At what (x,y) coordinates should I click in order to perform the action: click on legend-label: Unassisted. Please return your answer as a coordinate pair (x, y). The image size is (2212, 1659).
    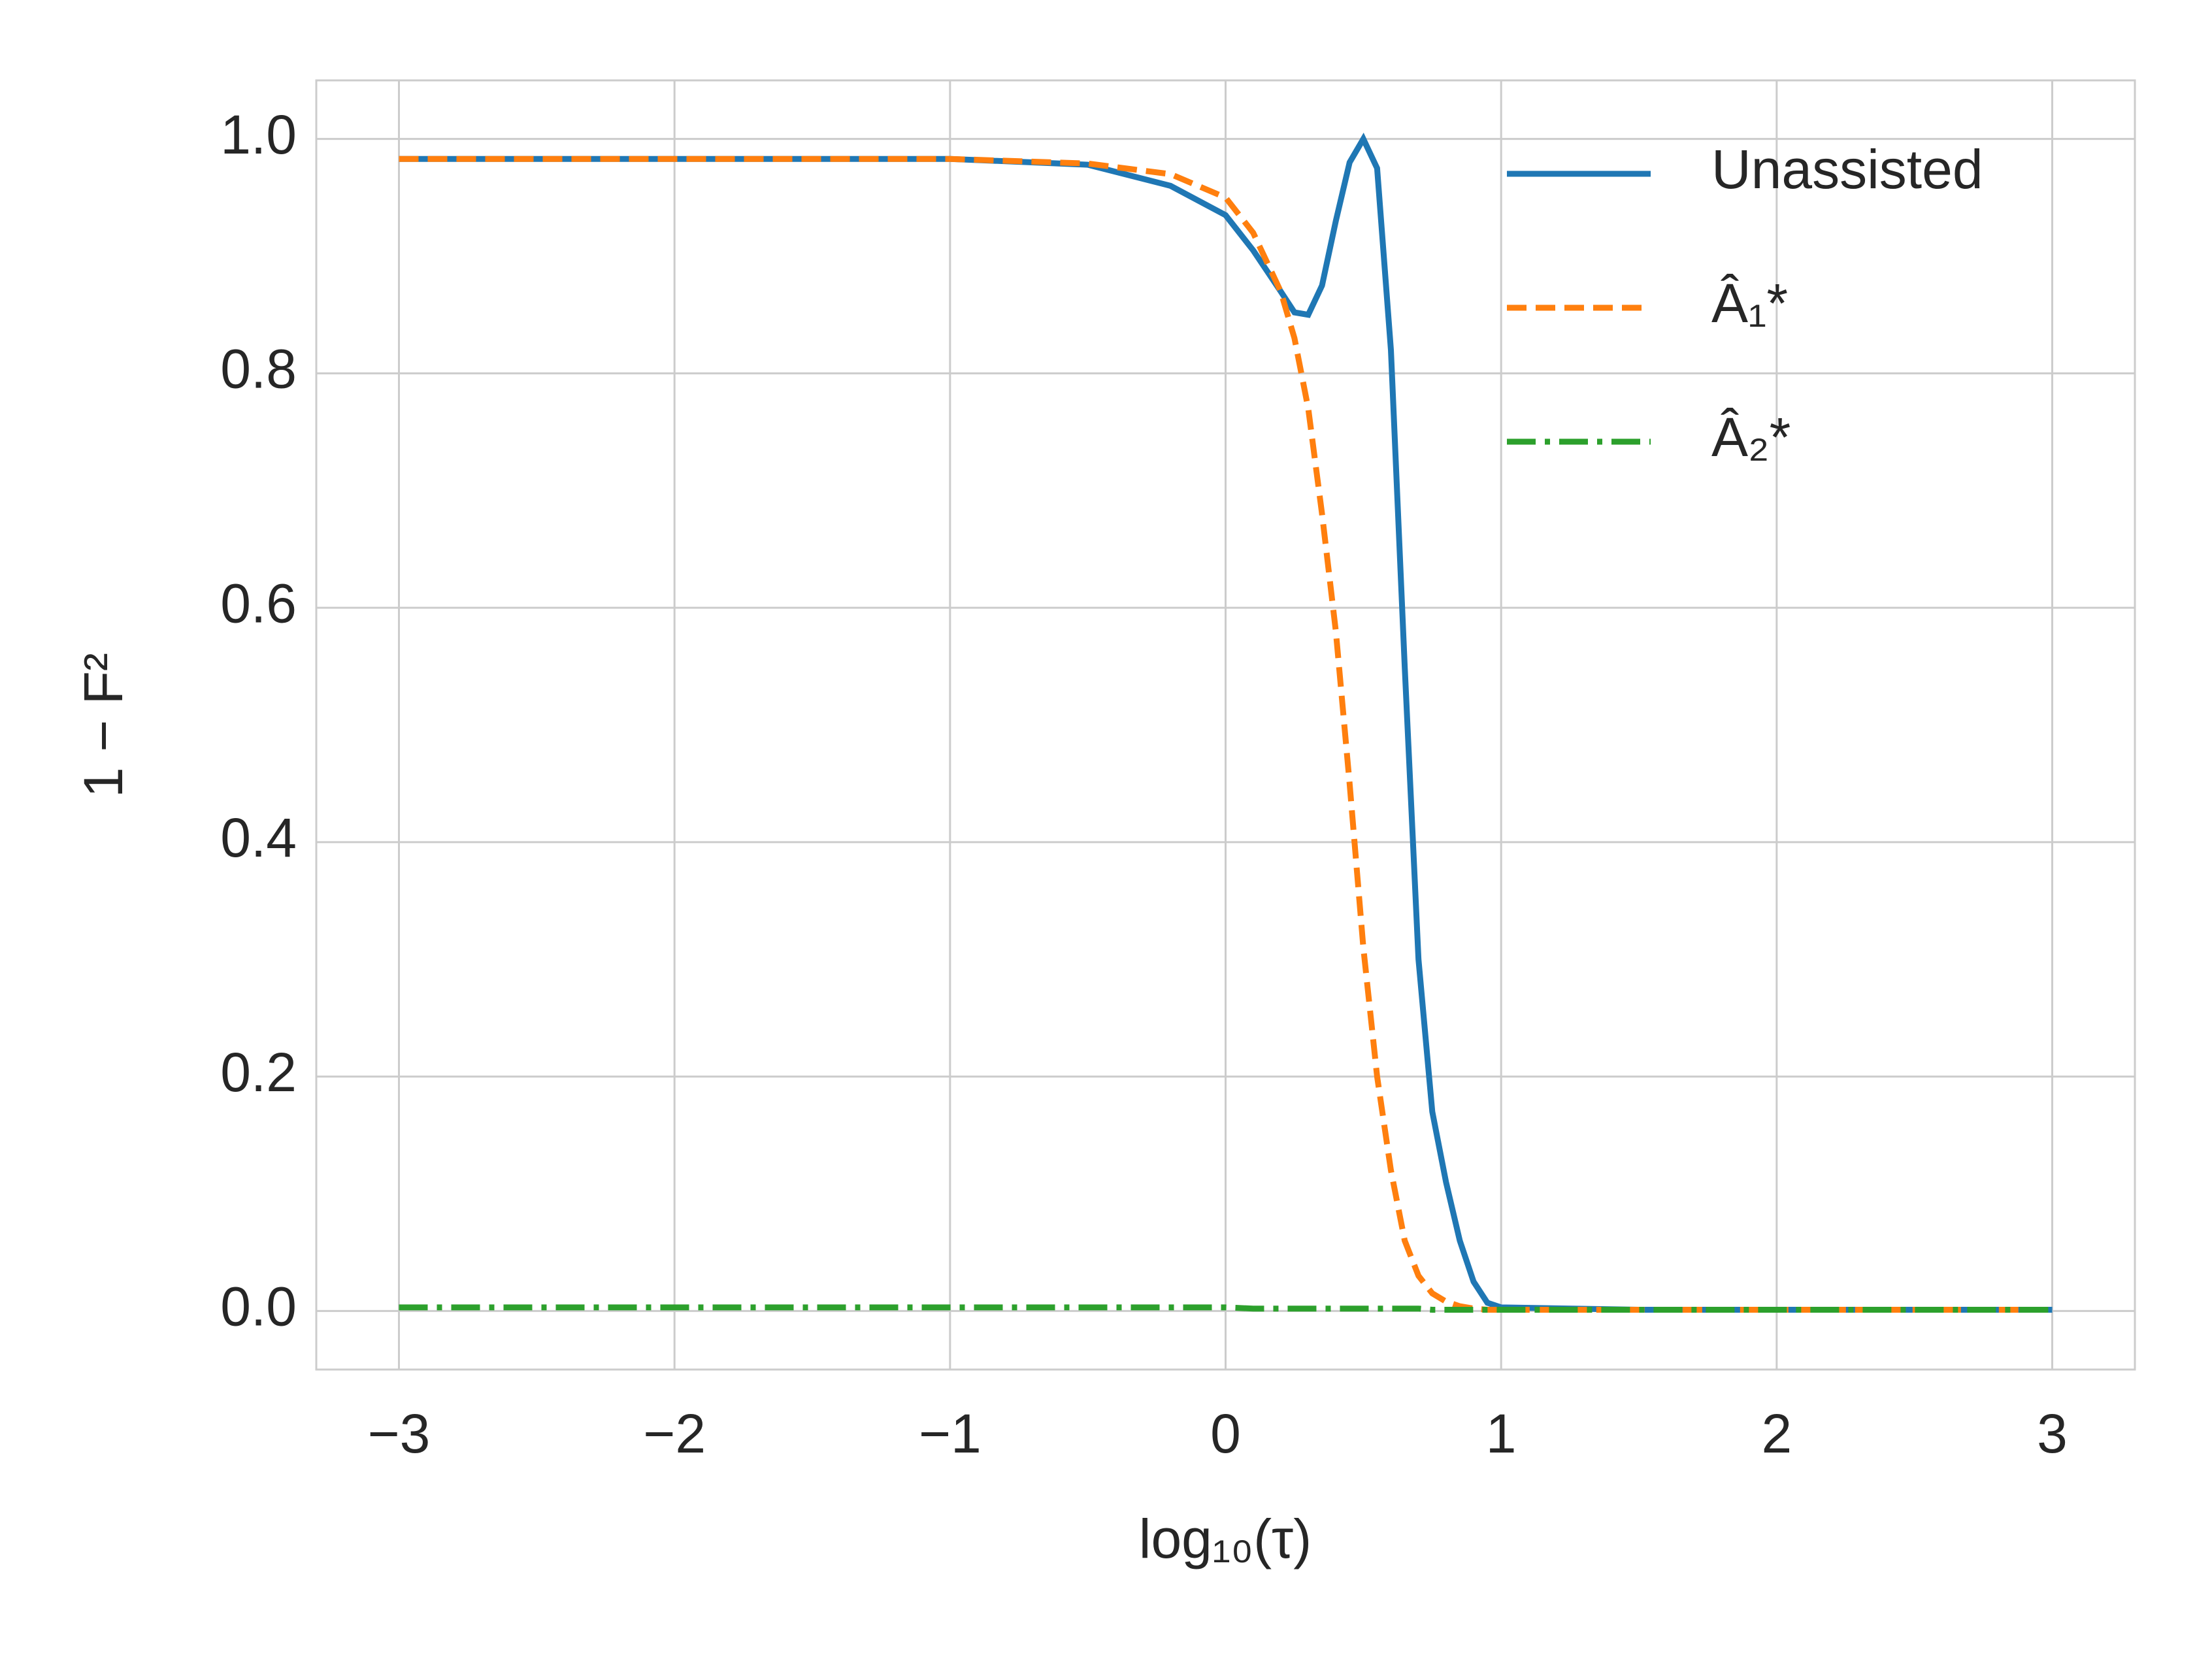
    Looking at the image, I should click on (1847, 169).